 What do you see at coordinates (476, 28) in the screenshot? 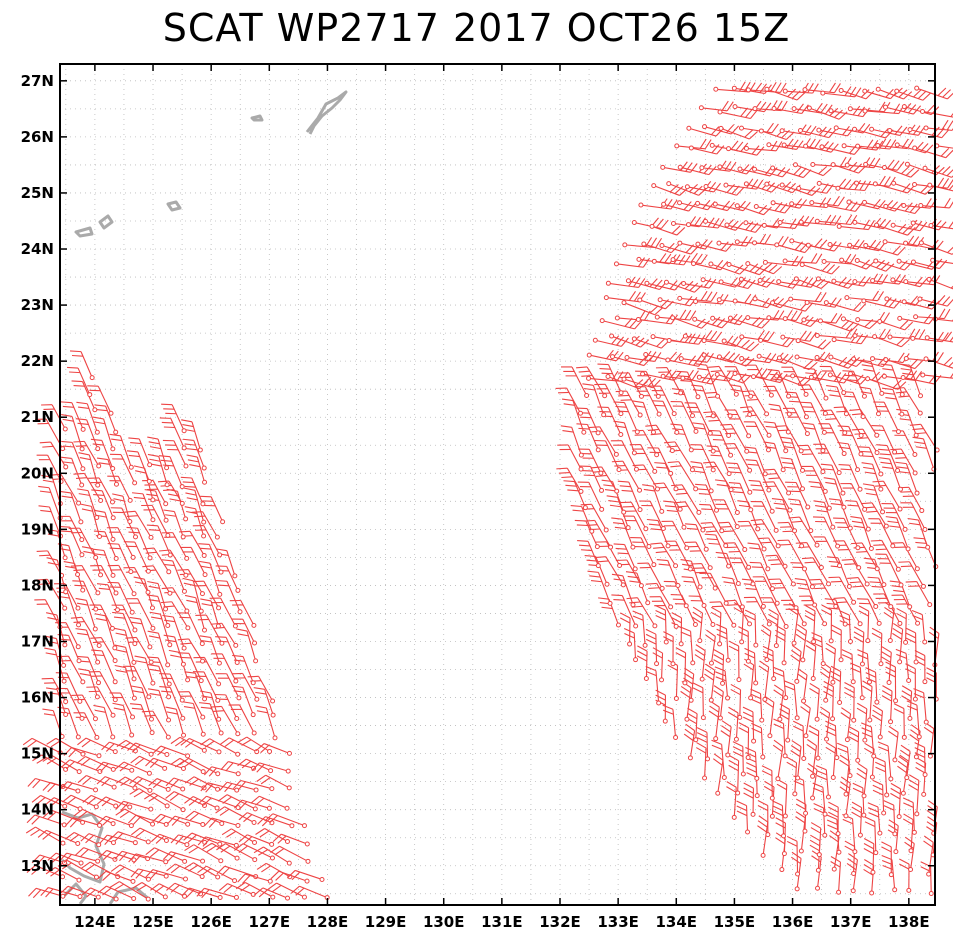
I see `map-title: SCAT WP2717 2017 OCT26 15Z` at bounding box center [476, 28].